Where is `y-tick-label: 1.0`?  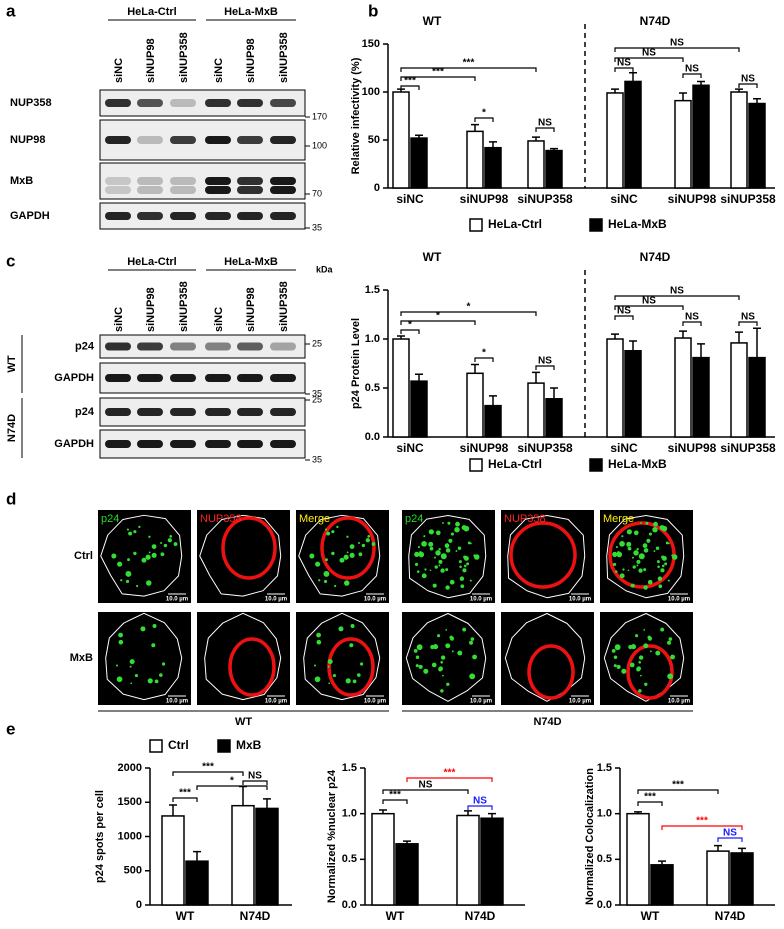 y-tick-label: 1.0 is located at coordinates (604, 814).